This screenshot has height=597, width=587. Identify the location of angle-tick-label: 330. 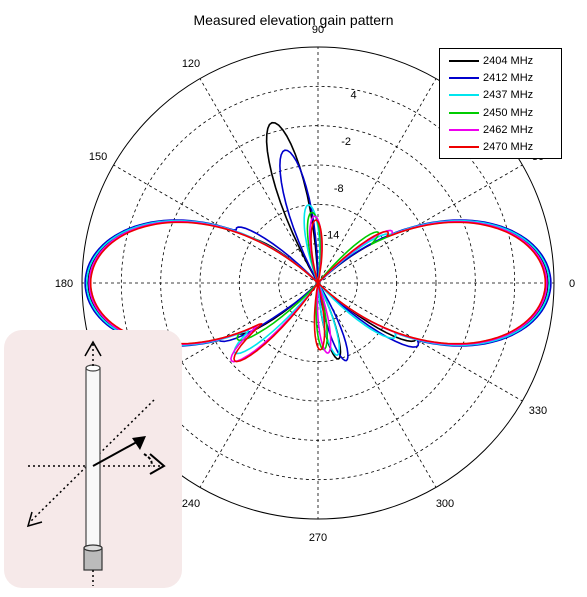
(538, 411).